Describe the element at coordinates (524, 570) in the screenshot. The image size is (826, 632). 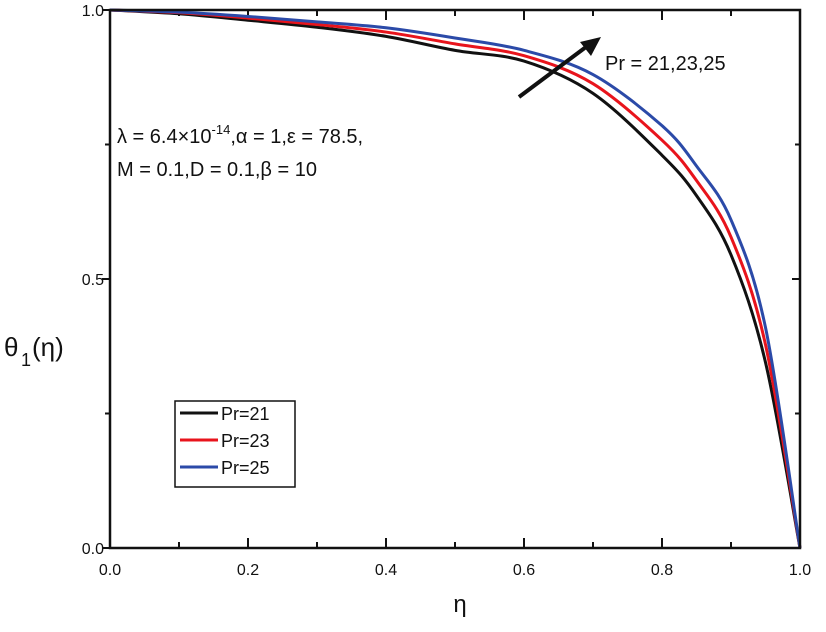
I see `x-tick-label: 0.6` at that location.